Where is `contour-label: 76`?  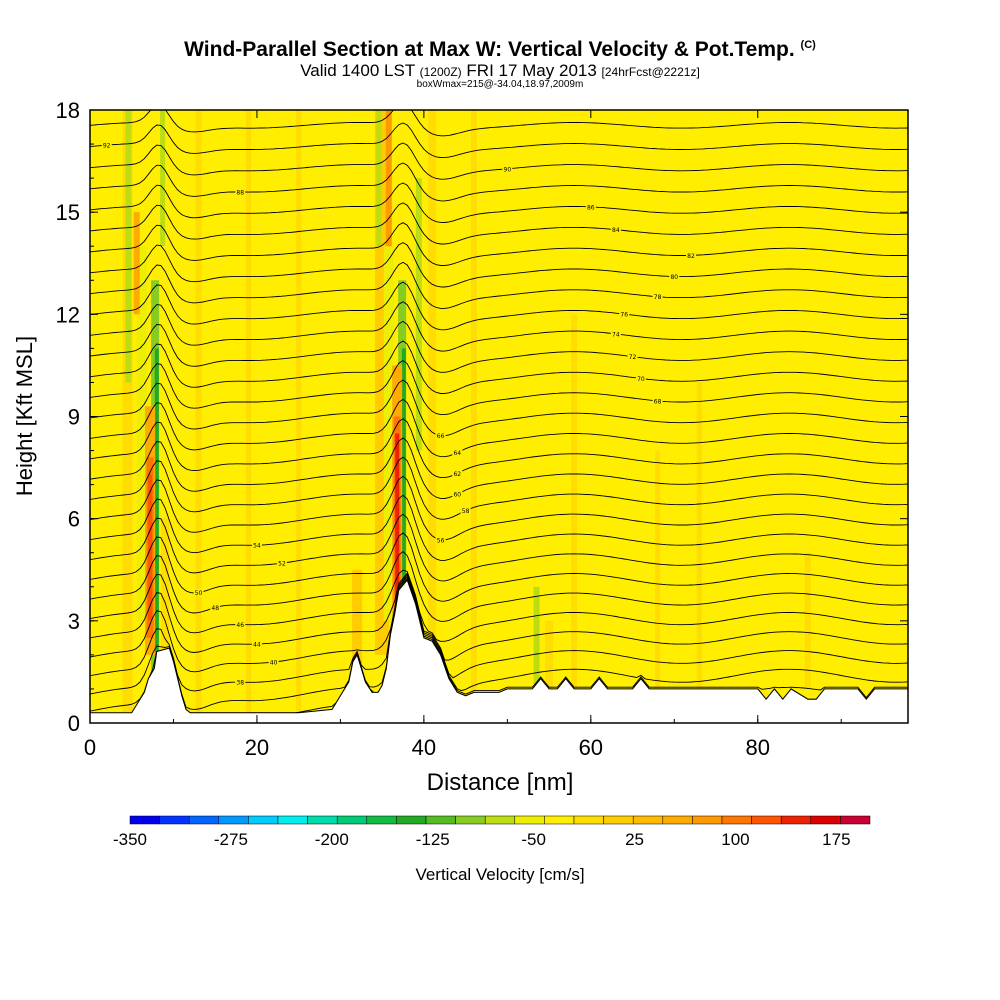
contour-label: 76 is located at coordinates (624, 315).